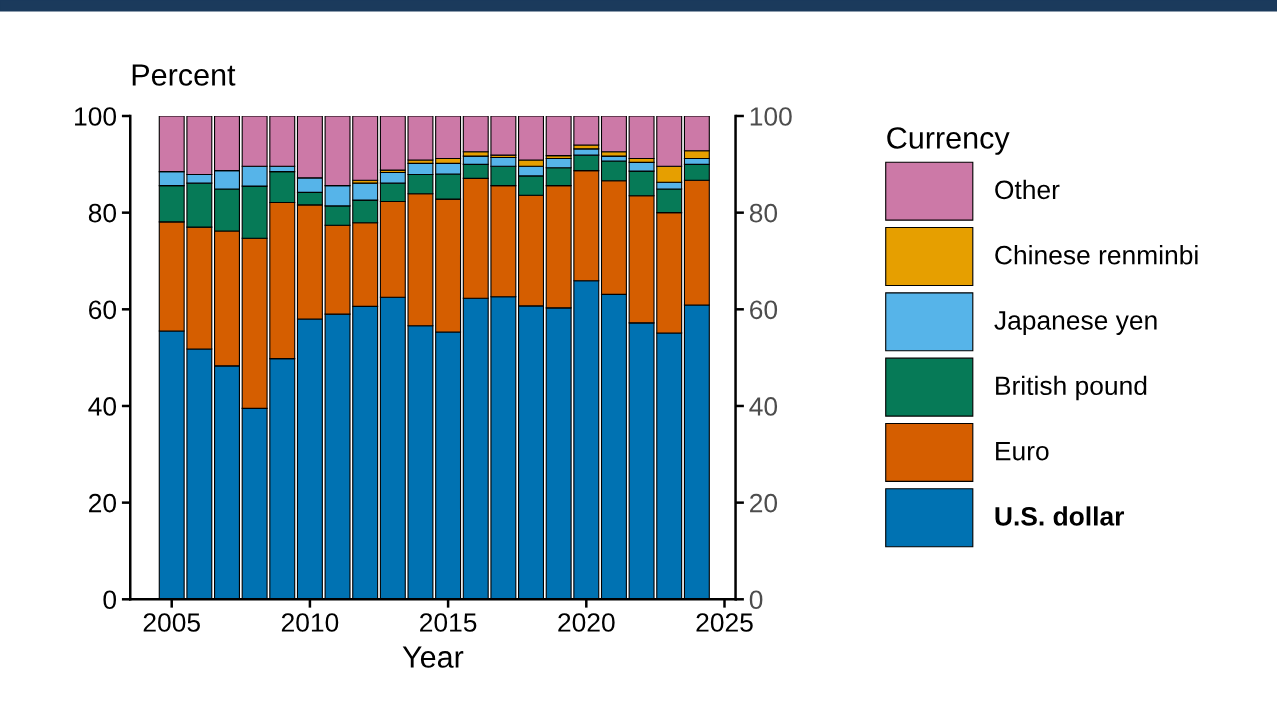 The width and height of the screenshot is (1277, 716). What do you see at coordinates (724, 622) in the screenshot?
I see `x-tick-label: 2025` at bounding box center [724, 622].